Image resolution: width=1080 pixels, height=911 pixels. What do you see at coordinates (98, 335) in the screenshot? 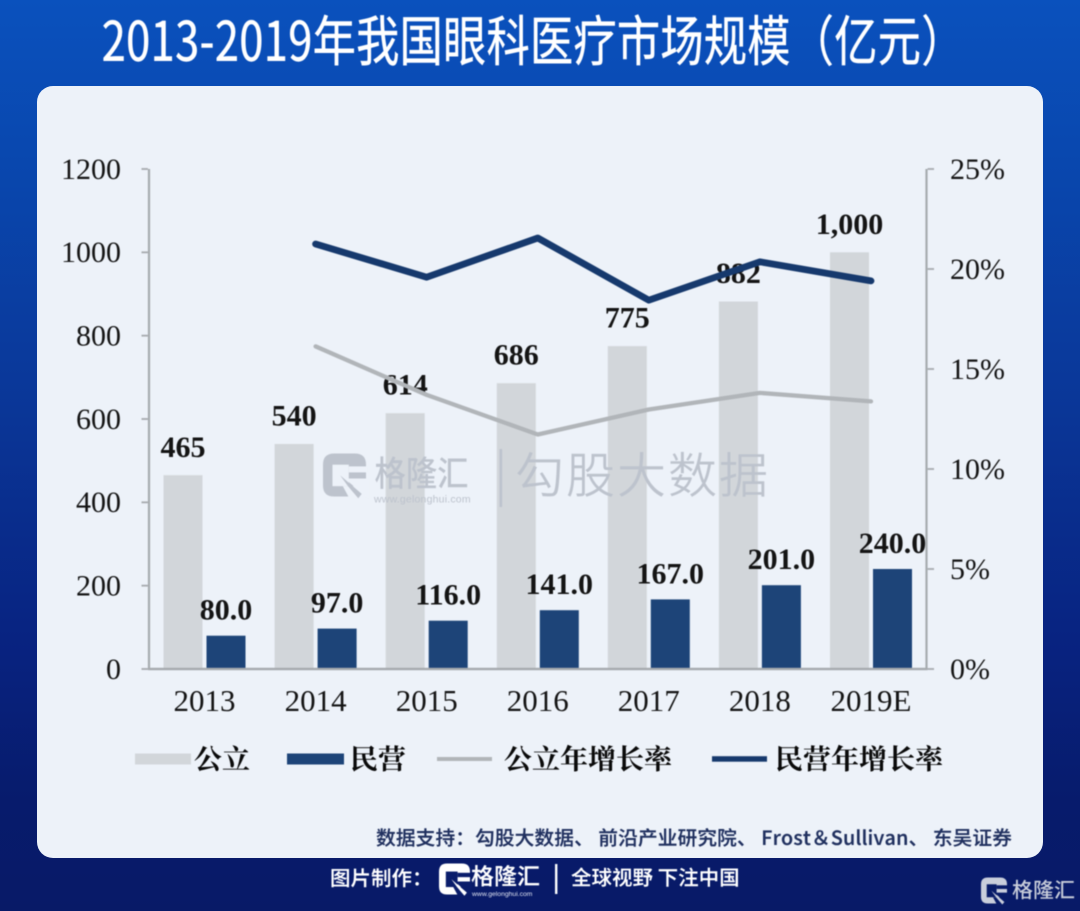
I see `svg-text: 800` at bounding box center [98, 335].